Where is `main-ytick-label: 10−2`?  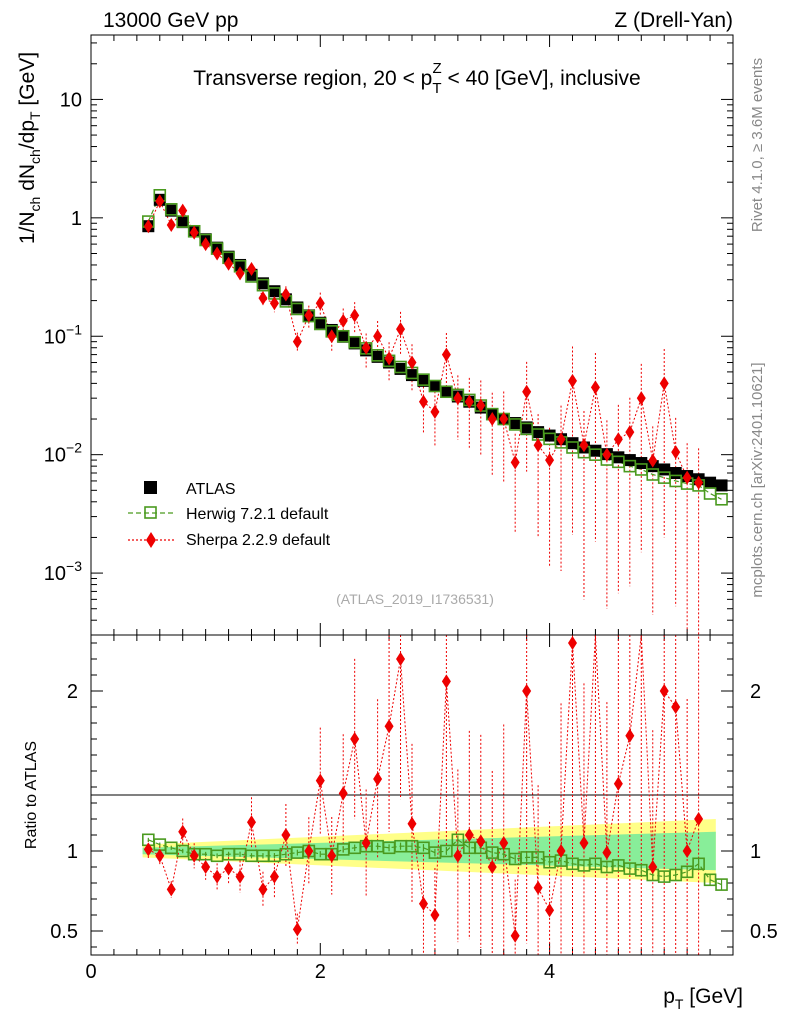
main-ytick-label: 10−2 is located at coordinates (63, 453).